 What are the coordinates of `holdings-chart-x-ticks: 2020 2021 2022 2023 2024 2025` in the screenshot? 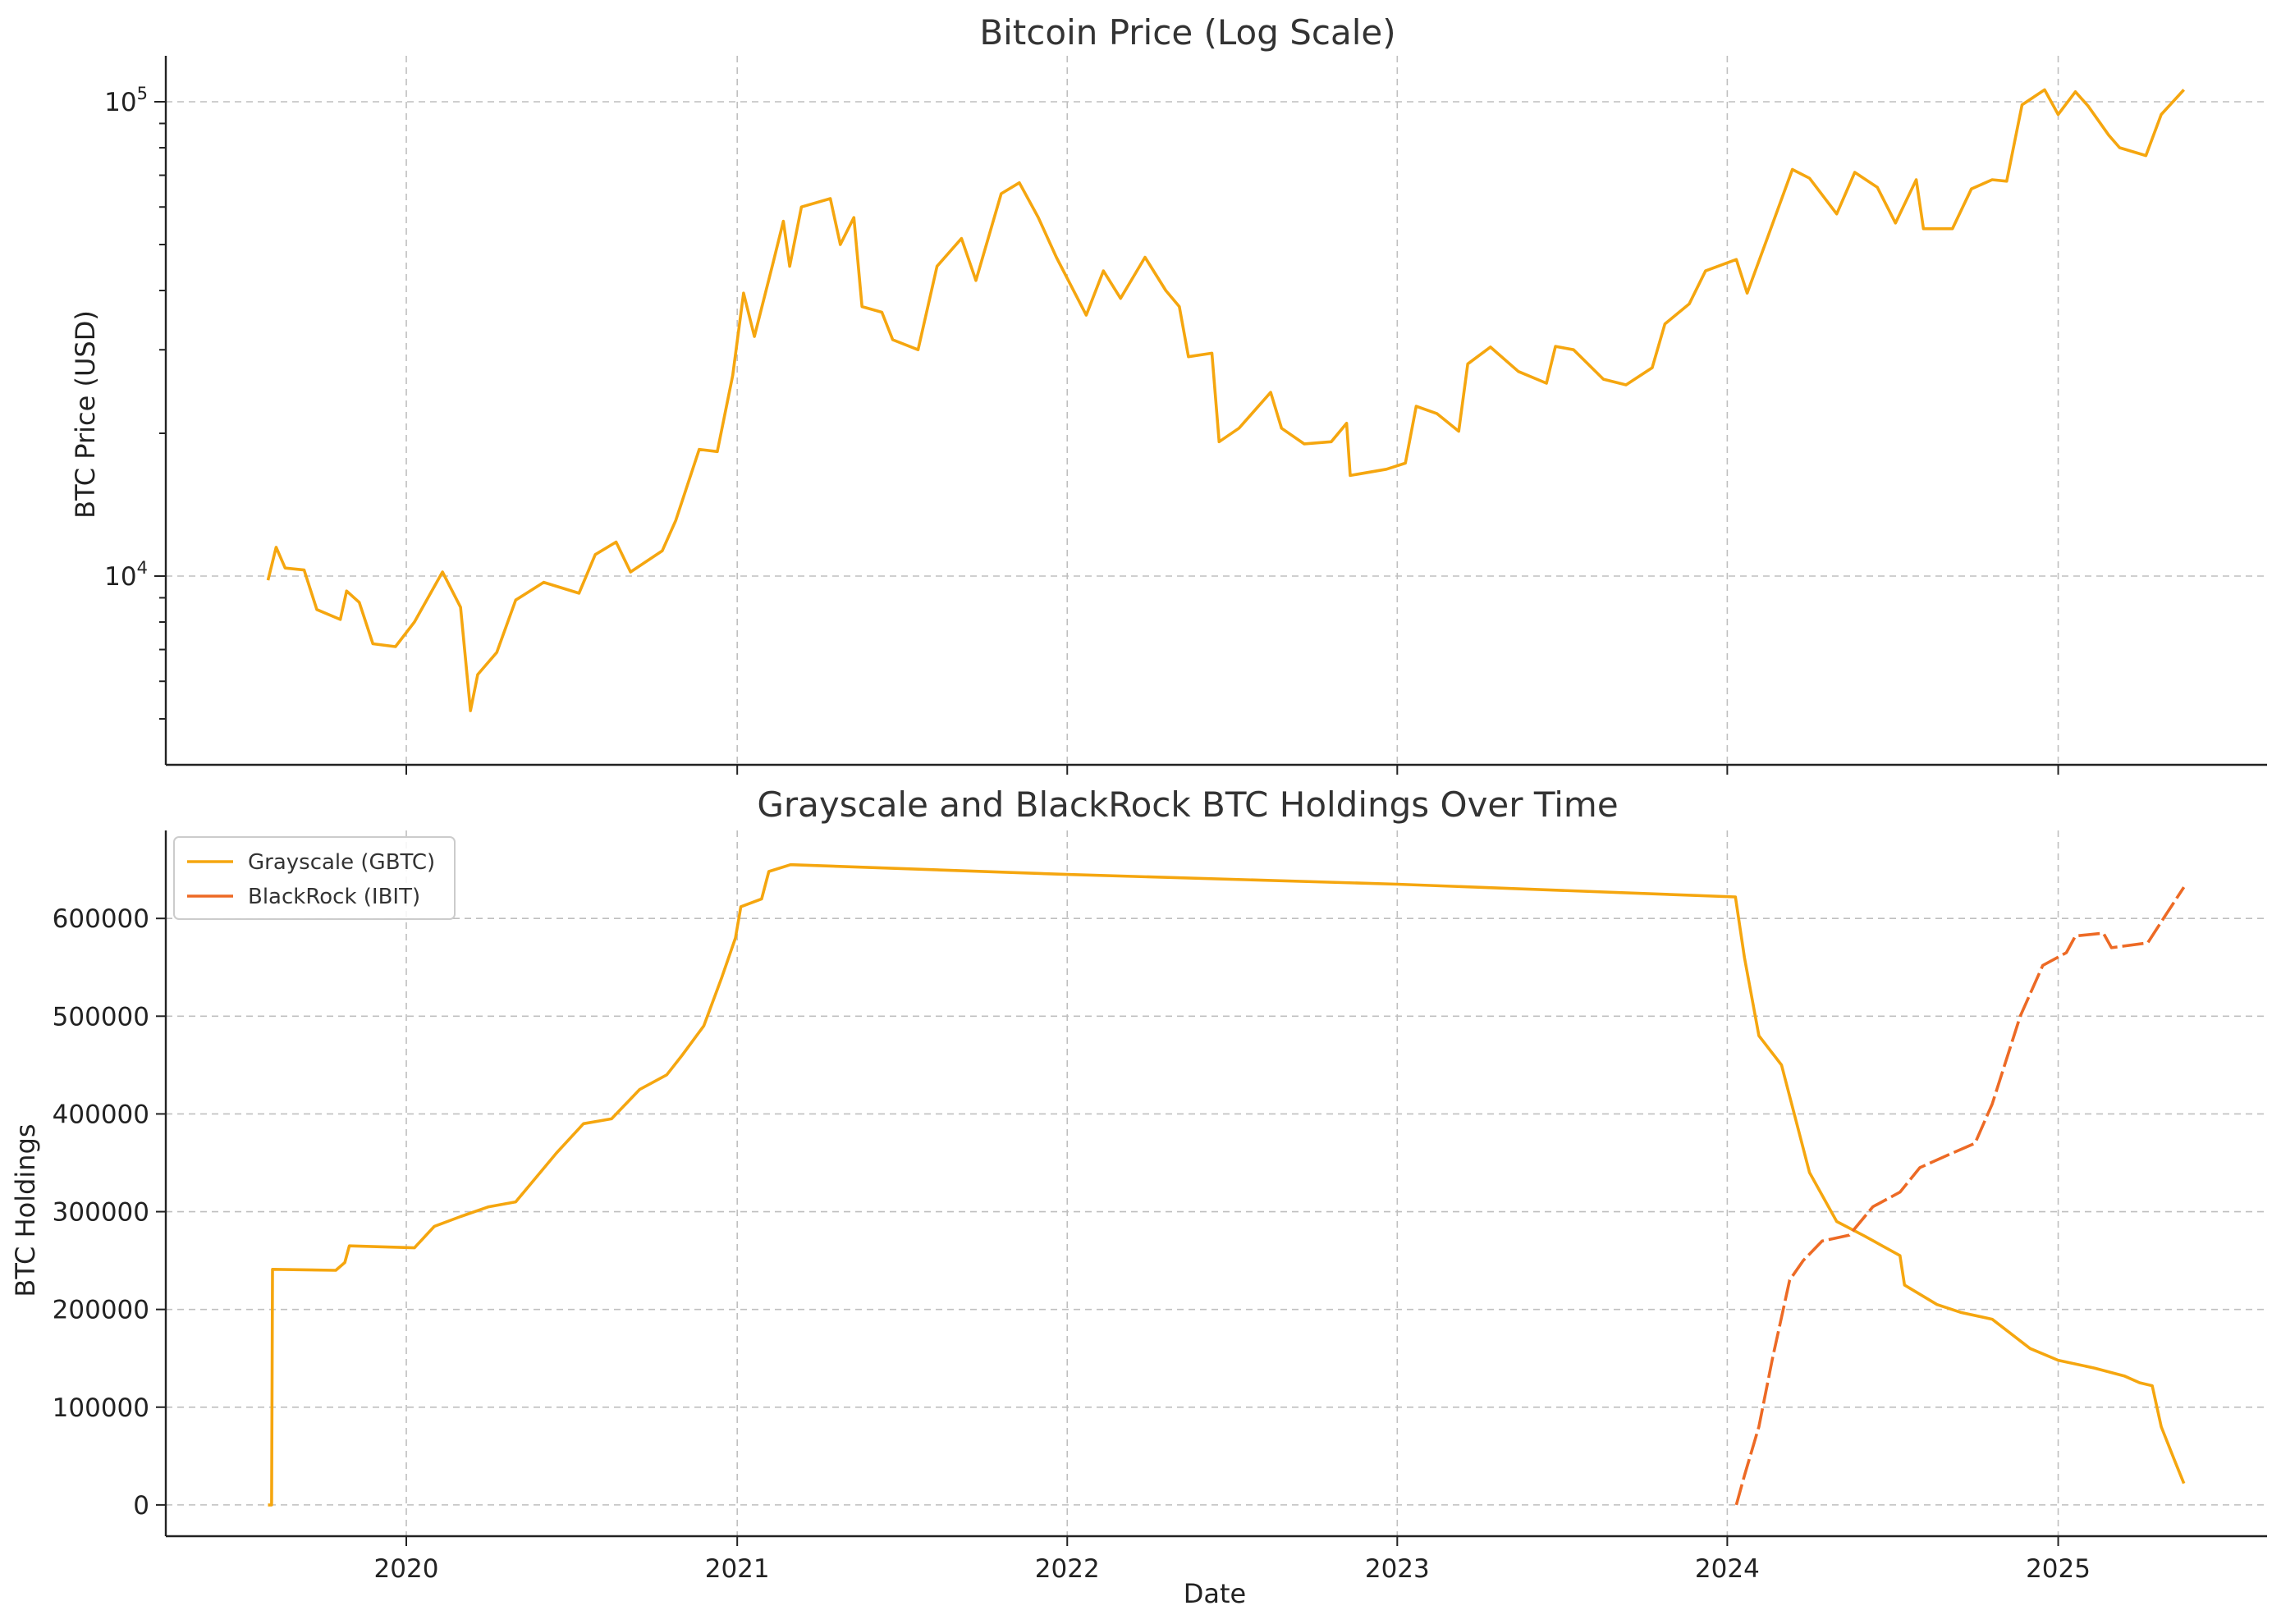 It's located at (1232, 1569).